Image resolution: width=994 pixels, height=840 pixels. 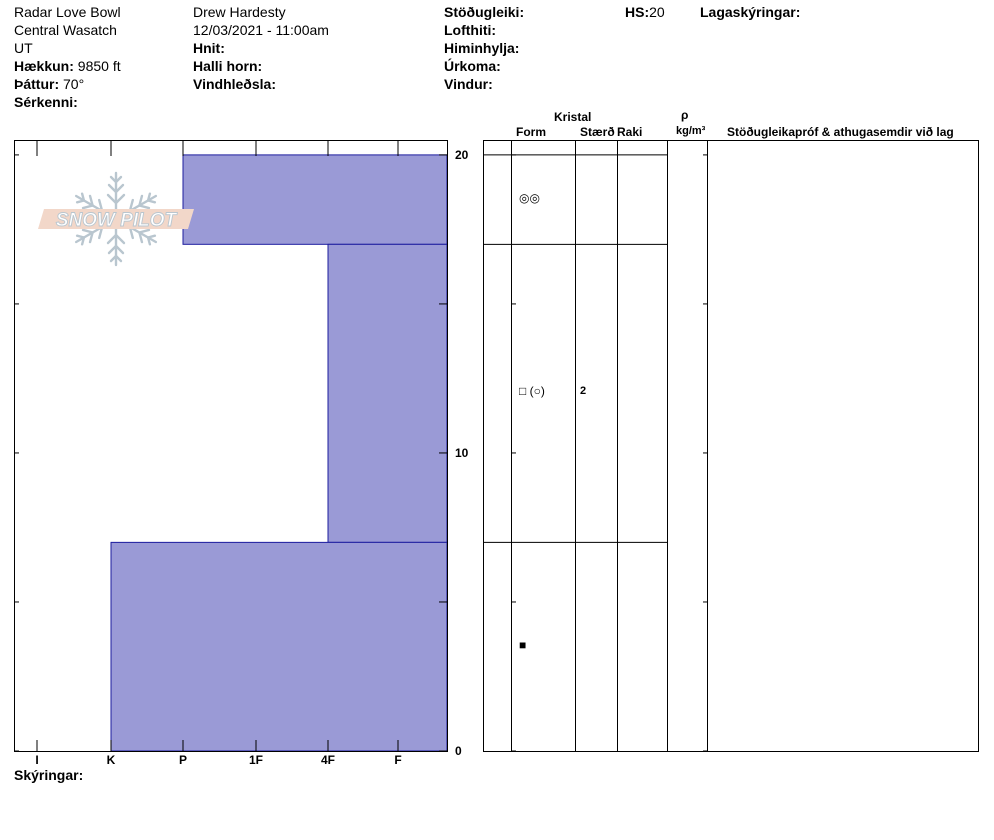 I want to click on x-tick-label-K: K, so click(x=111, y=760).